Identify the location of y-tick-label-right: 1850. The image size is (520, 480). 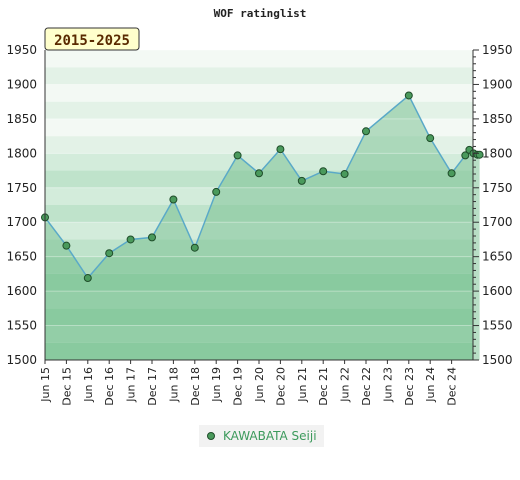
(497, 119).